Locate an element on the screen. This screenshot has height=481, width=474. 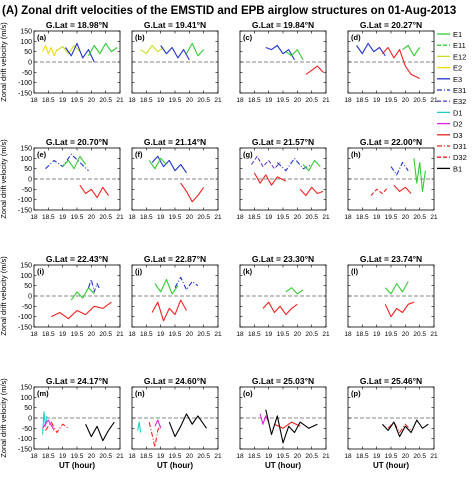
y-tick-label: -150 is located at coordinates (25, 450).